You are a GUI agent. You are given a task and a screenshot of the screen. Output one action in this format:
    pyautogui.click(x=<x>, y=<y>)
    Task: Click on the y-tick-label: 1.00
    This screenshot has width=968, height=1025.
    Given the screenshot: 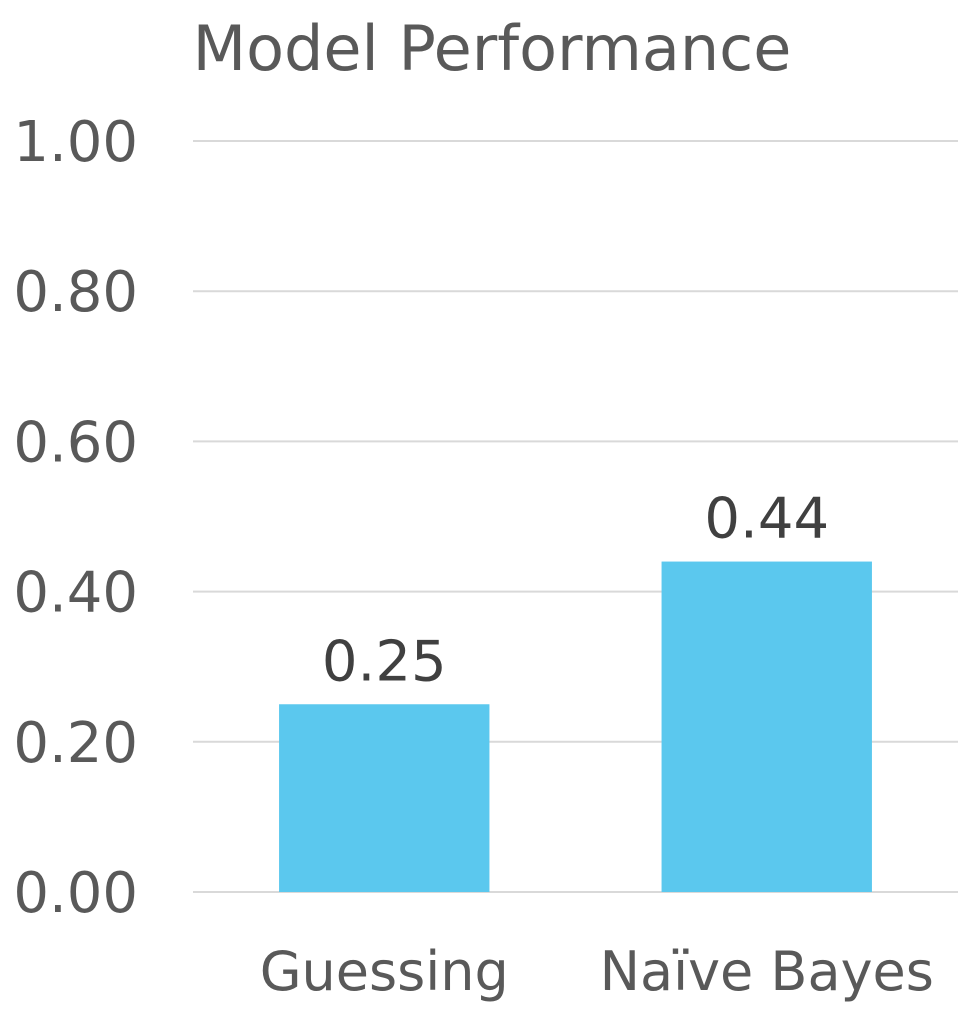 What is the action you would take?
    pyautogui.click(x=75, y=142)
    